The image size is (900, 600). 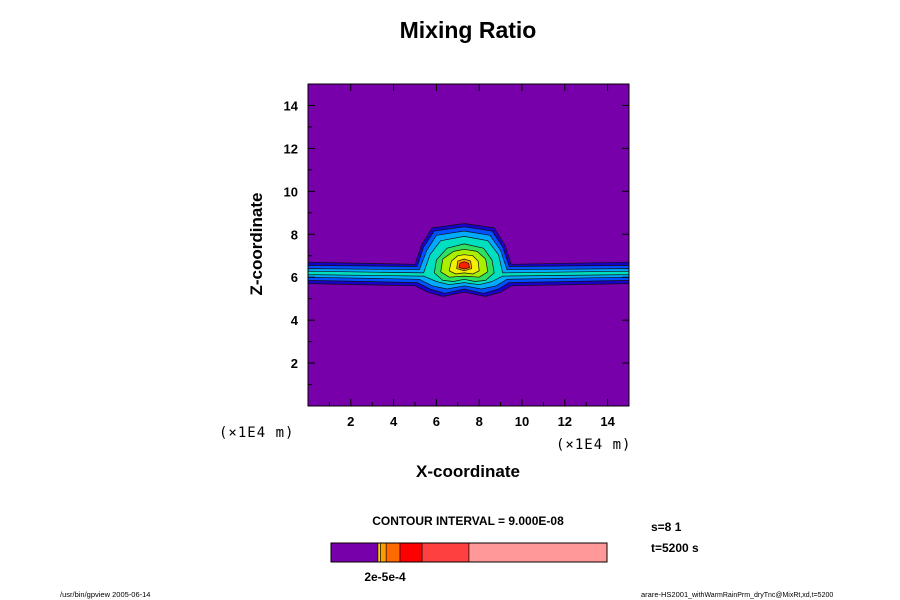 I want to click on footer-right-small: _withWarmRainPrm_dryTnc@MixRt,xd,t=5200, so click(x=760, y=595).